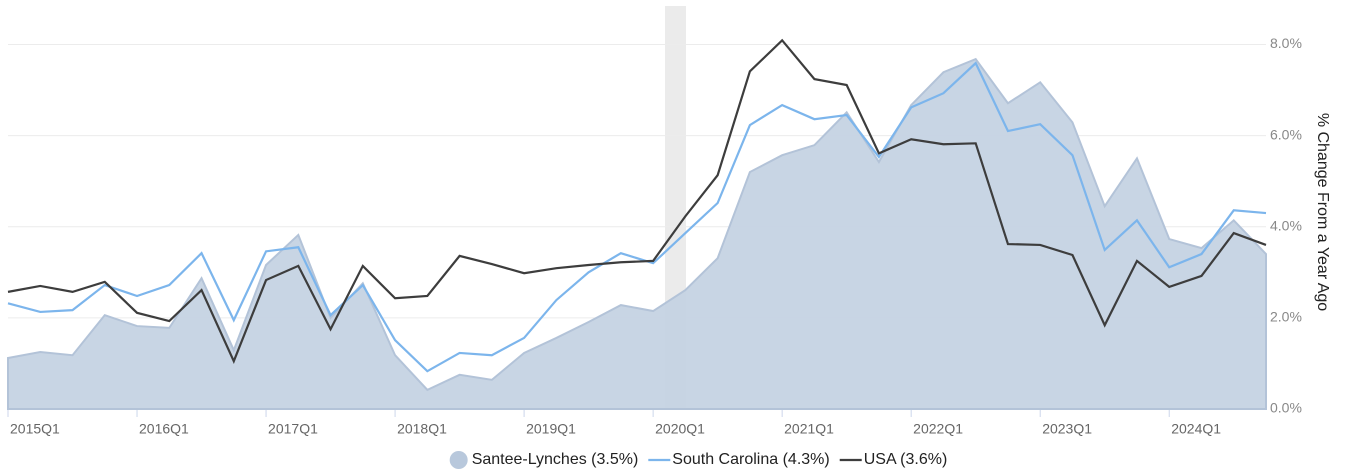 This screenshot has width=1349, height=473. What do you see at coordinates (555, 459) in the screenshot?
I see `legend-label: Santee-Lynches (3.5%)` at bounding box center [555, 459].